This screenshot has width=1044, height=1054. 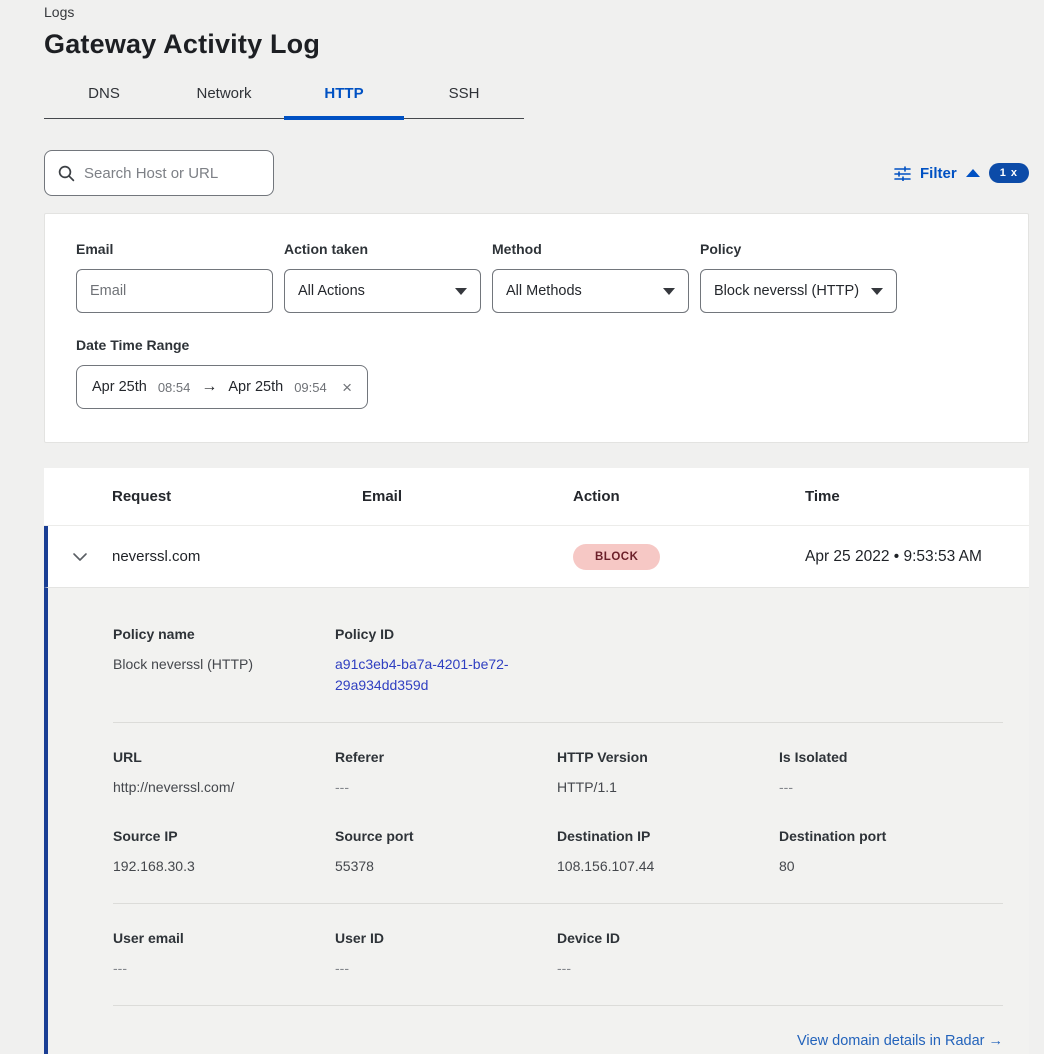 What do you see at coordinates (890, 852) in the screenshot?
I see `detail-field-destination-port: Destination port 80` at bounding box center [890, 852].